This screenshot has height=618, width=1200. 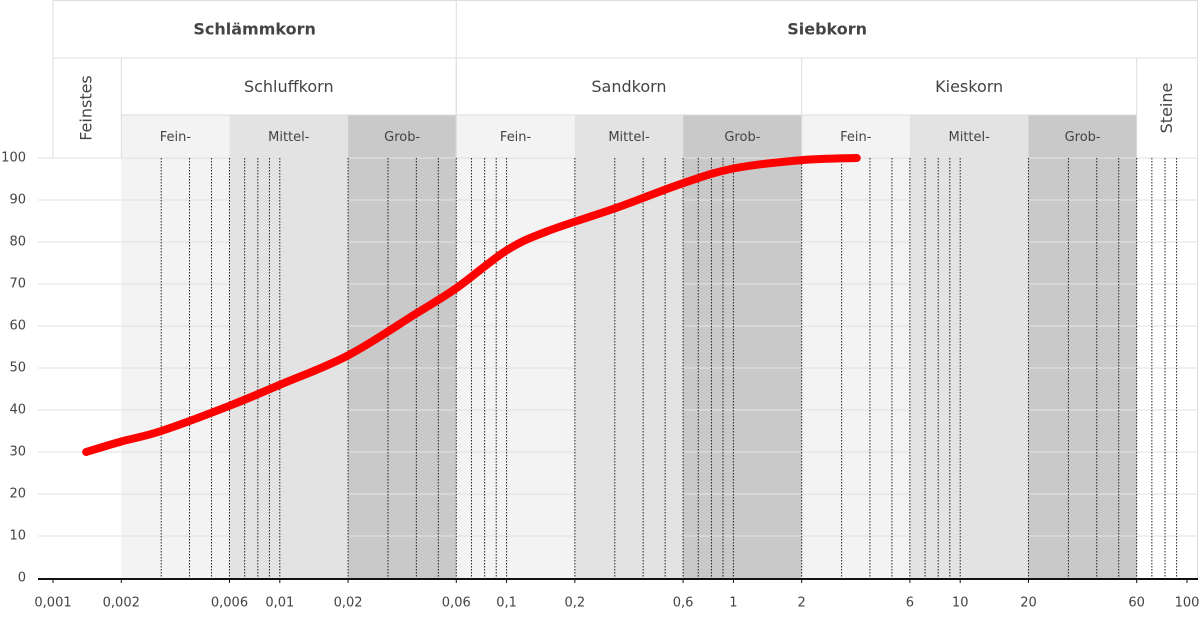 I want to click on y-tick-label: 80, so click(x=17, y=242).